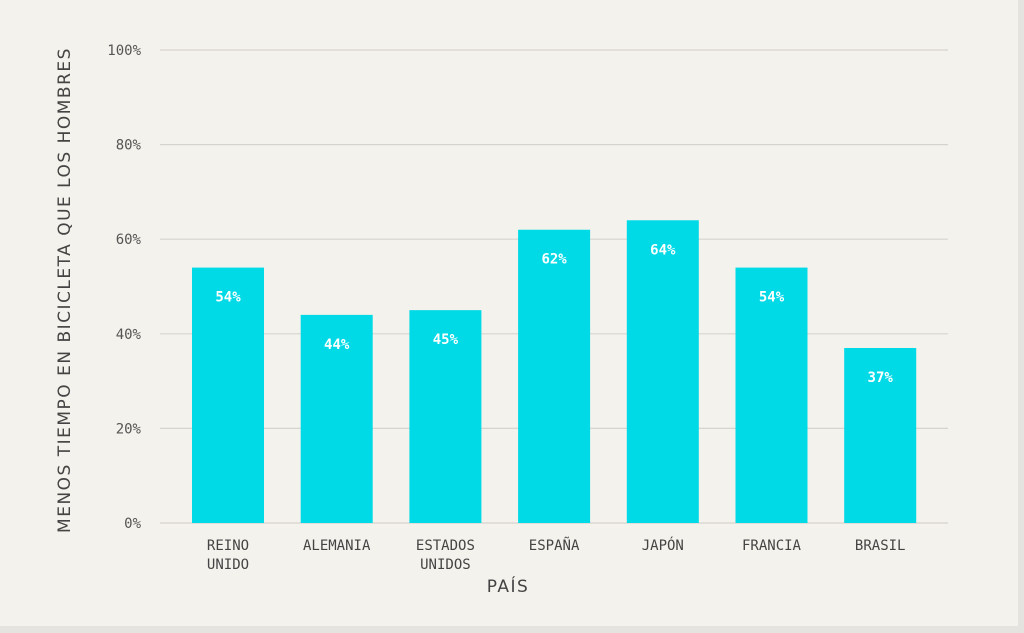 This screenshot has width=1024, height=633. I want to click on bar-value-label: 37%, so click(881, 378).